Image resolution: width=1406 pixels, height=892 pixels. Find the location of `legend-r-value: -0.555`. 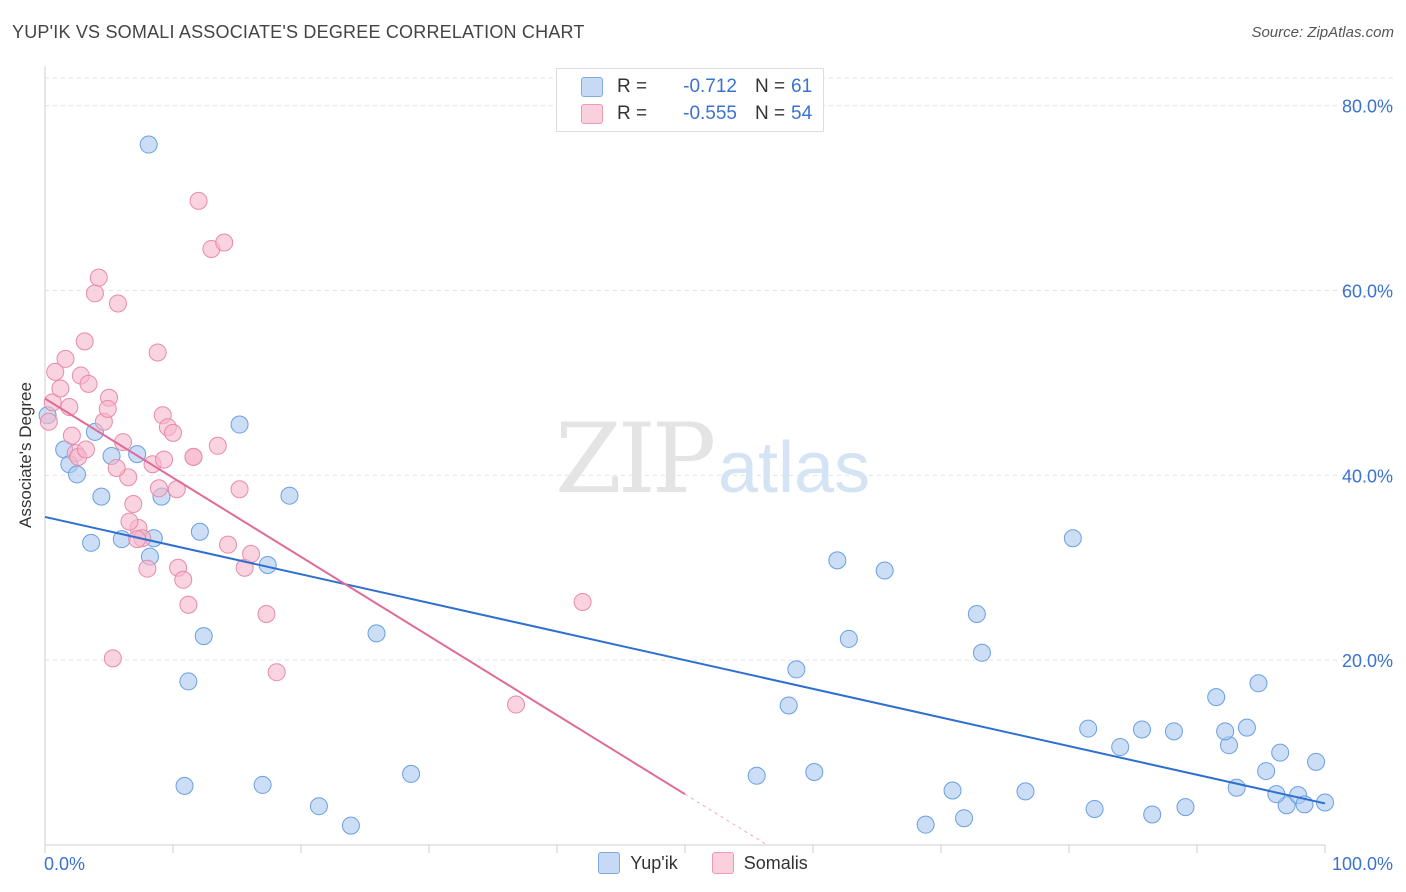

legend-r-value: -0.555 is located at coordinates (710, 113).